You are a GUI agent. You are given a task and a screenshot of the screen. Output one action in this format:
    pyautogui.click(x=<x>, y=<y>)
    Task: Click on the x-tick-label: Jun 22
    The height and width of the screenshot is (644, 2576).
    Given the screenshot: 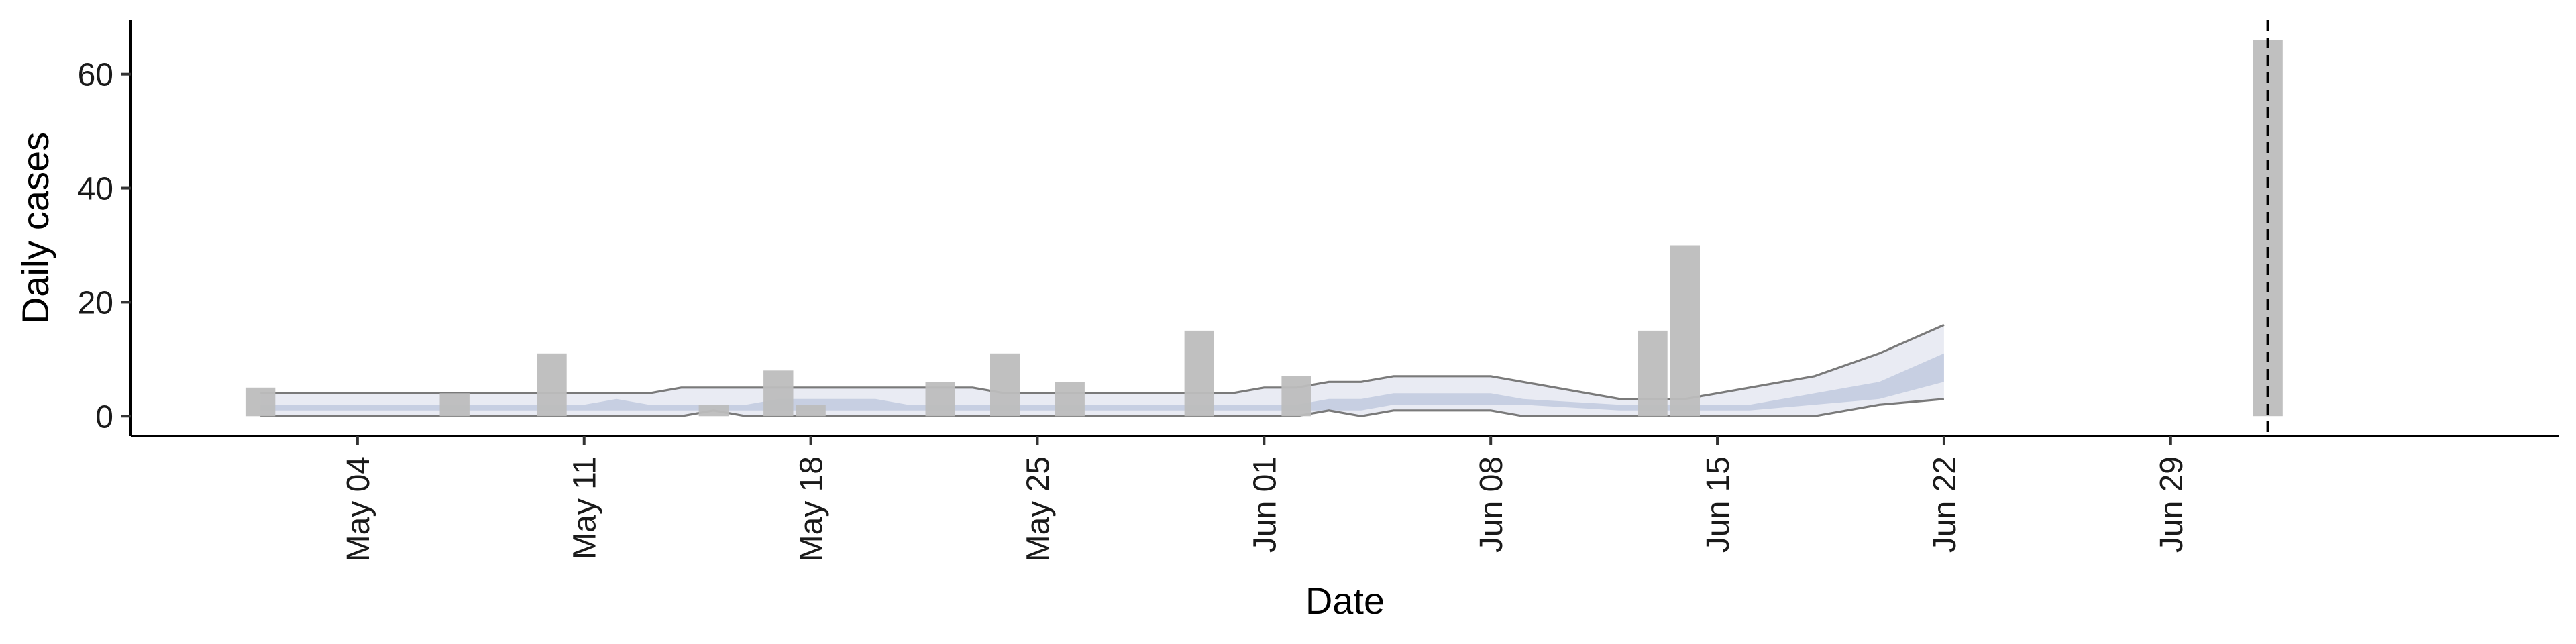 What is the action you would take?
    pyautogui.click(x=1945, y=504)
    